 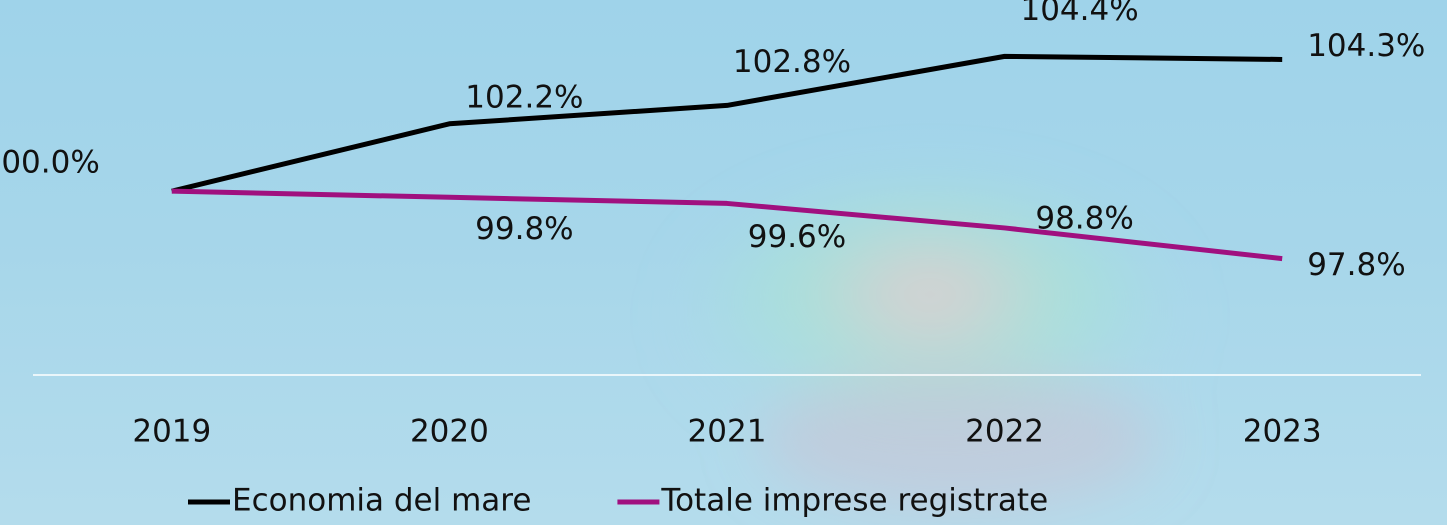 What do you see at coordinates (1004, 432) in the screenshot?
I see `x-tick-label: 2022` at bounding box center [1004, 432].